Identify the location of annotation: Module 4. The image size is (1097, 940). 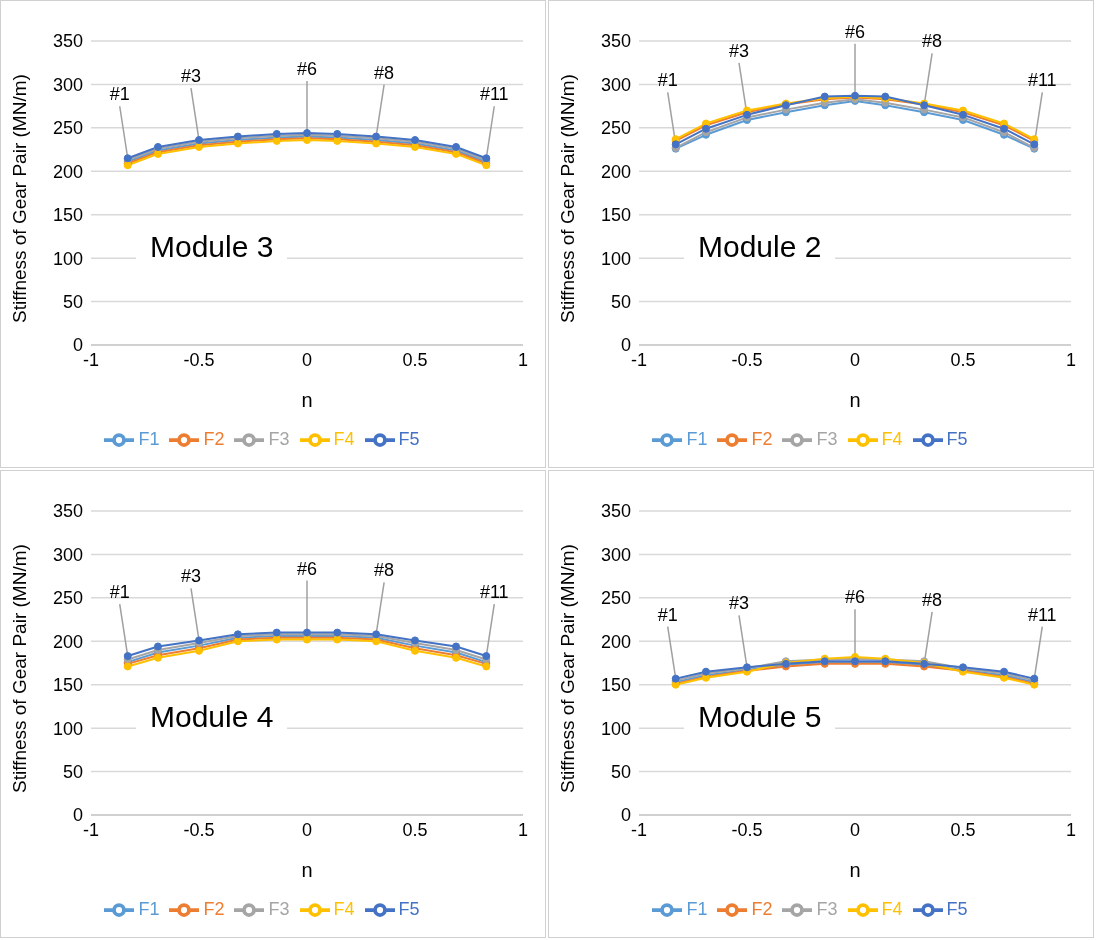
(212, 717).